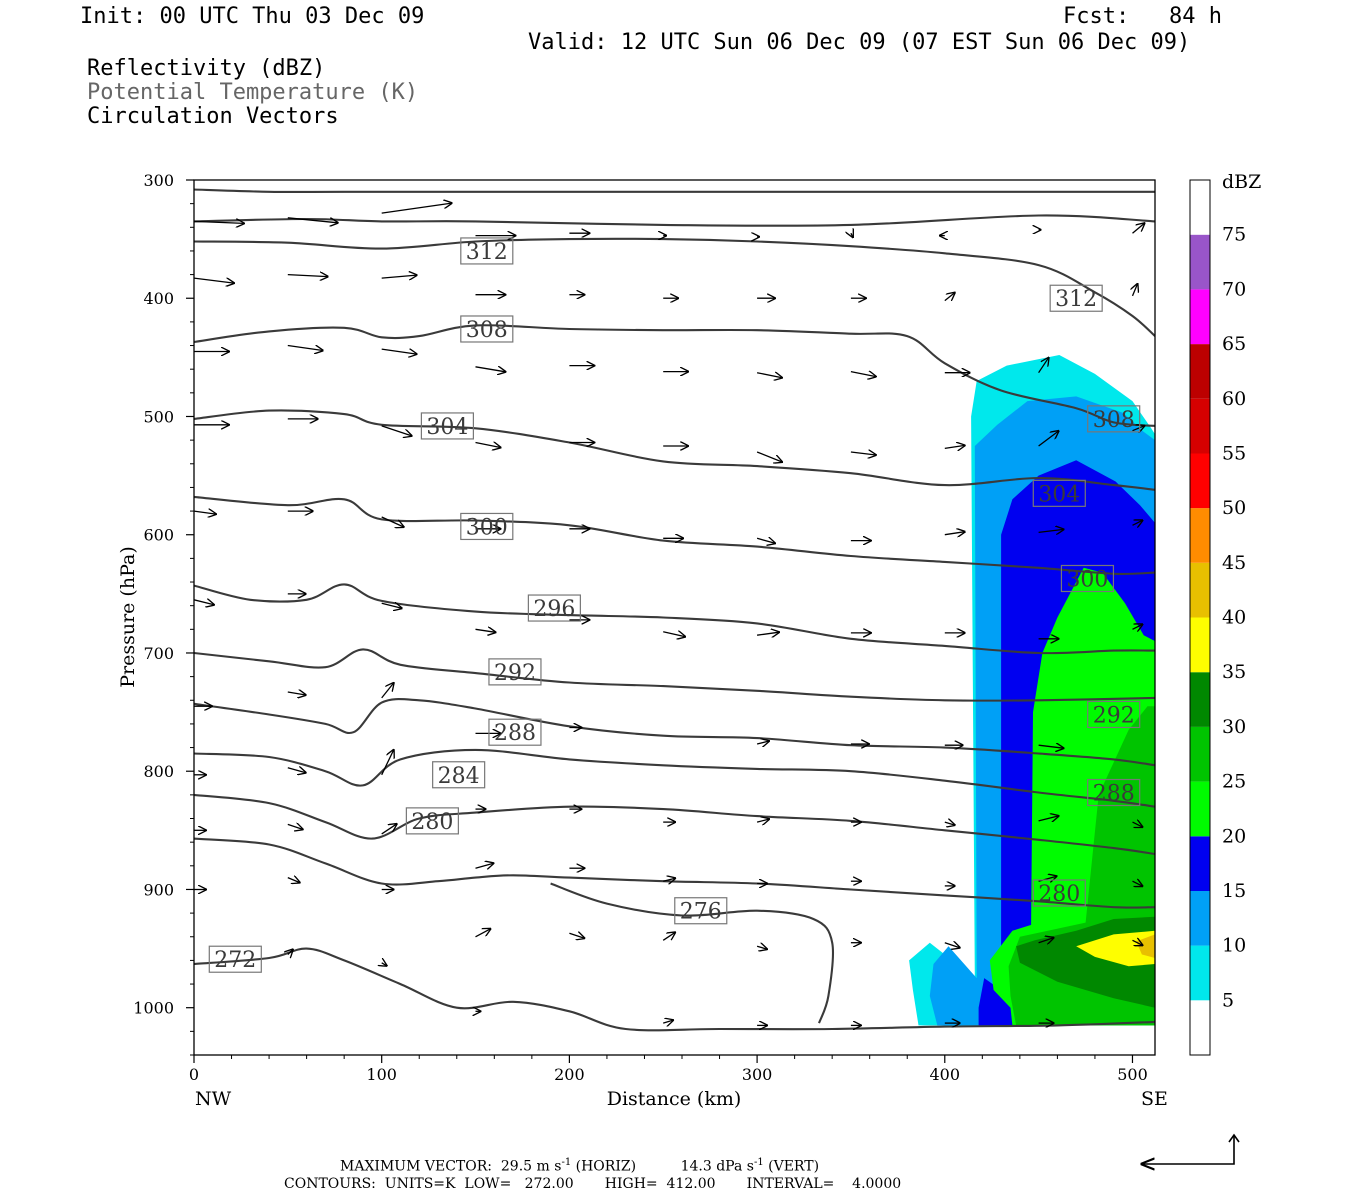  I want to click on colorbar-tick-label: 20, so click(1234, 836).